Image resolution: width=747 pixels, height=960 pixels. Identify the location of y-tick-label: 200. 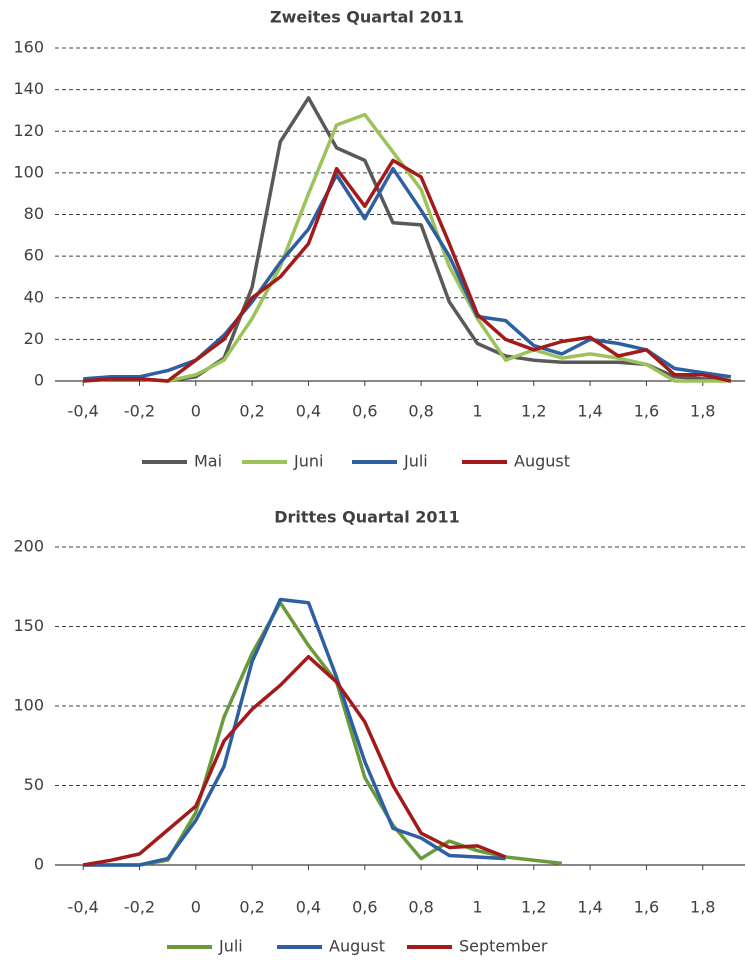
(28, 546).